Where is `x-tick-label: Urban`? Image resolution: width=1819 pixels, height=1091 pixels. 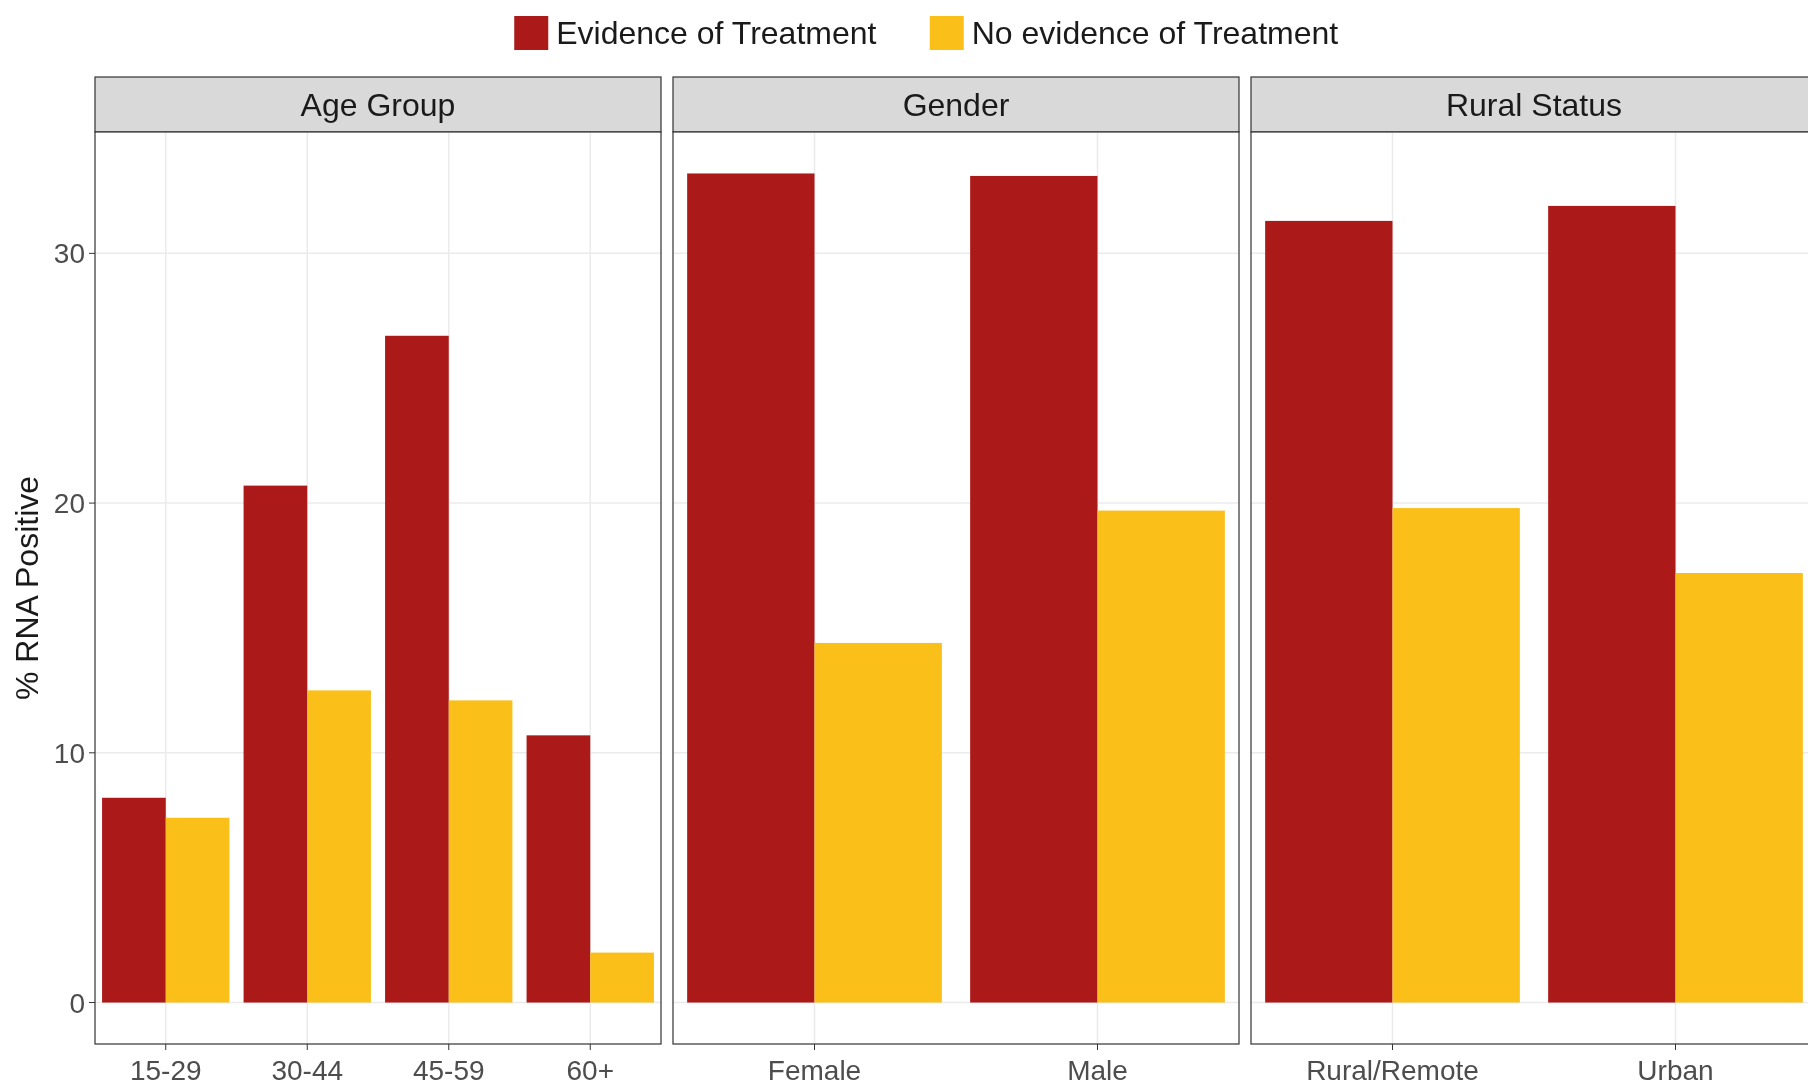
x-tick-label: Urban is located at coordinates (1675, 1070).